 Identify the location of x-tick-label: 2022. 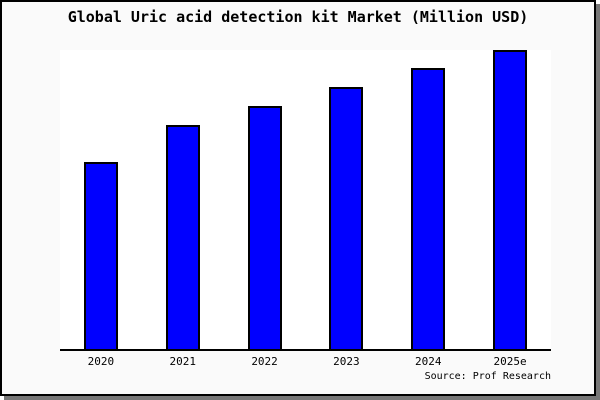
(264, 361).